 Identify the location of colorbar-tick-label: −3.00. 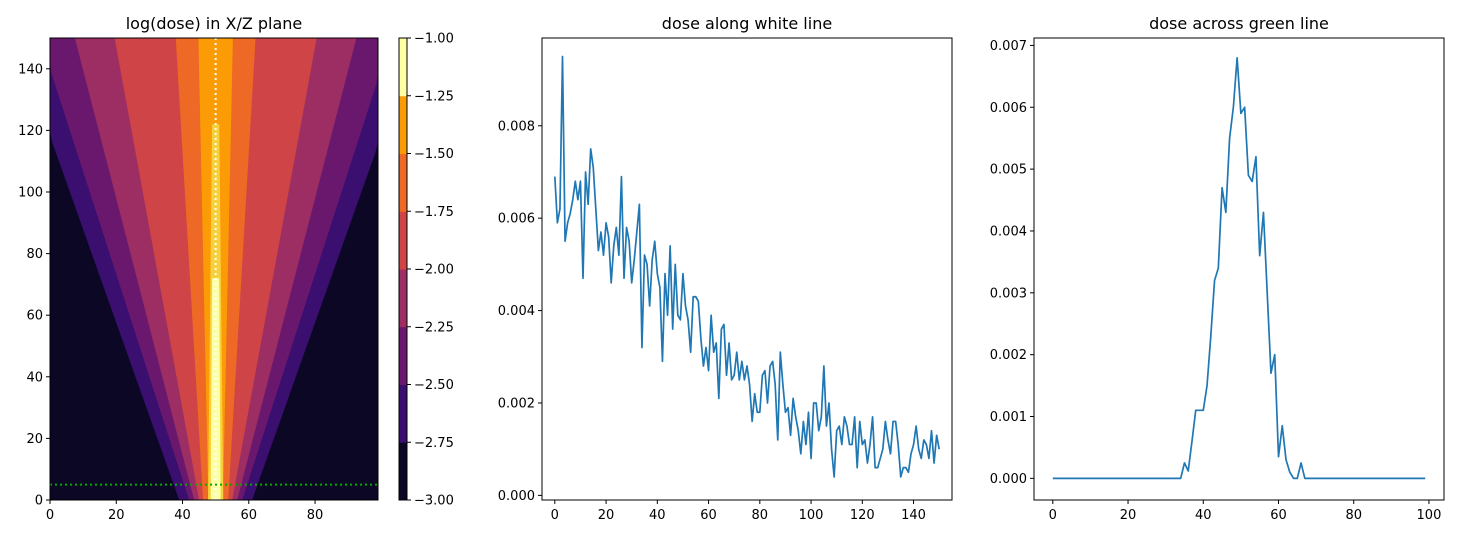
(434, 501).